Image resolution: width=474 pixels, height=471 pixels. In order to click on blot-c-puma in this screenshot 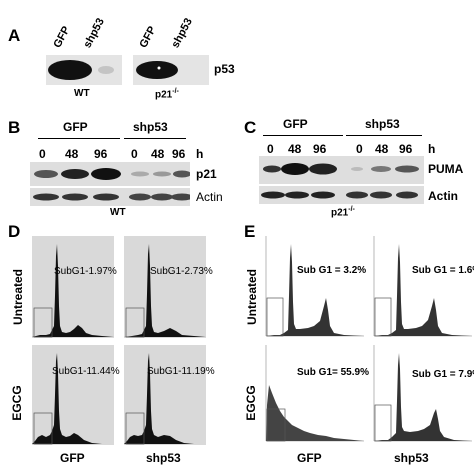, I will do `click(341, 170)`.